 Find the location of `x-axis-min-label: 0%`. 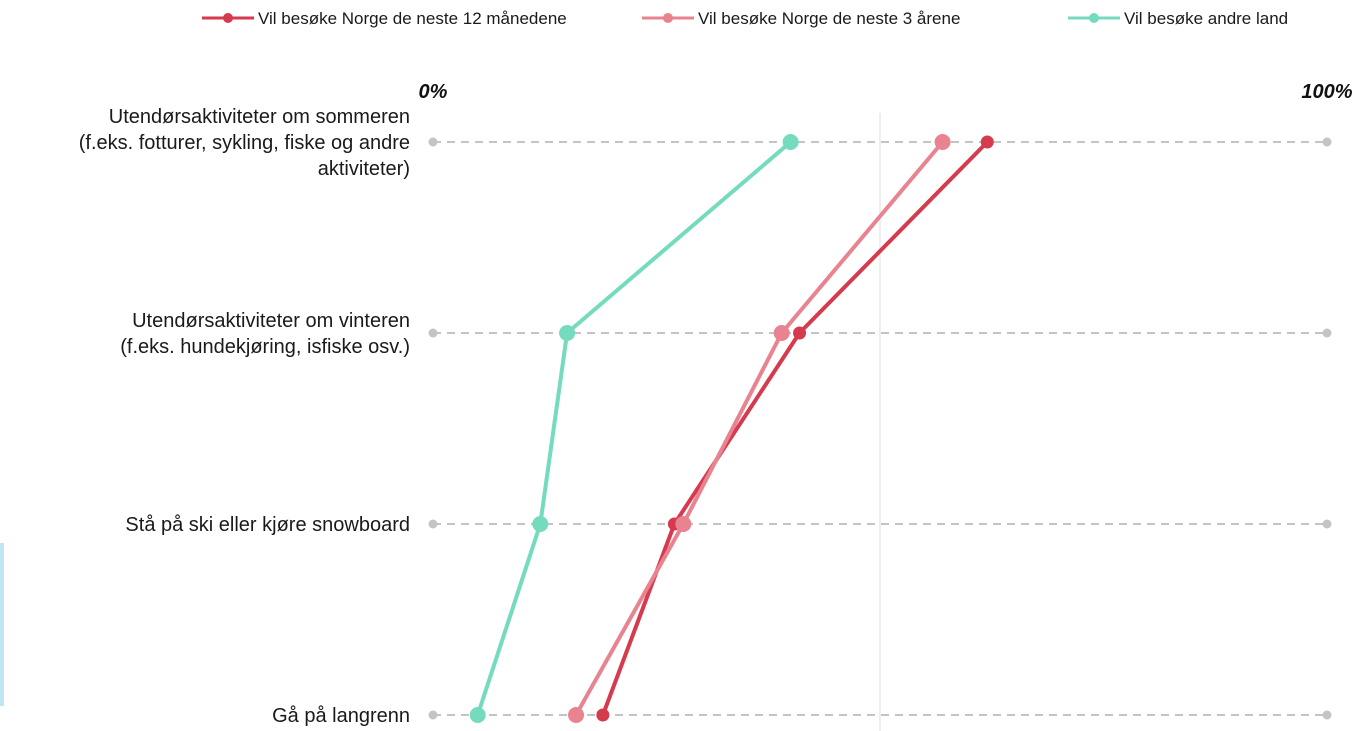

x-axis-min-label: 0% is located at coordinates (433, 92).